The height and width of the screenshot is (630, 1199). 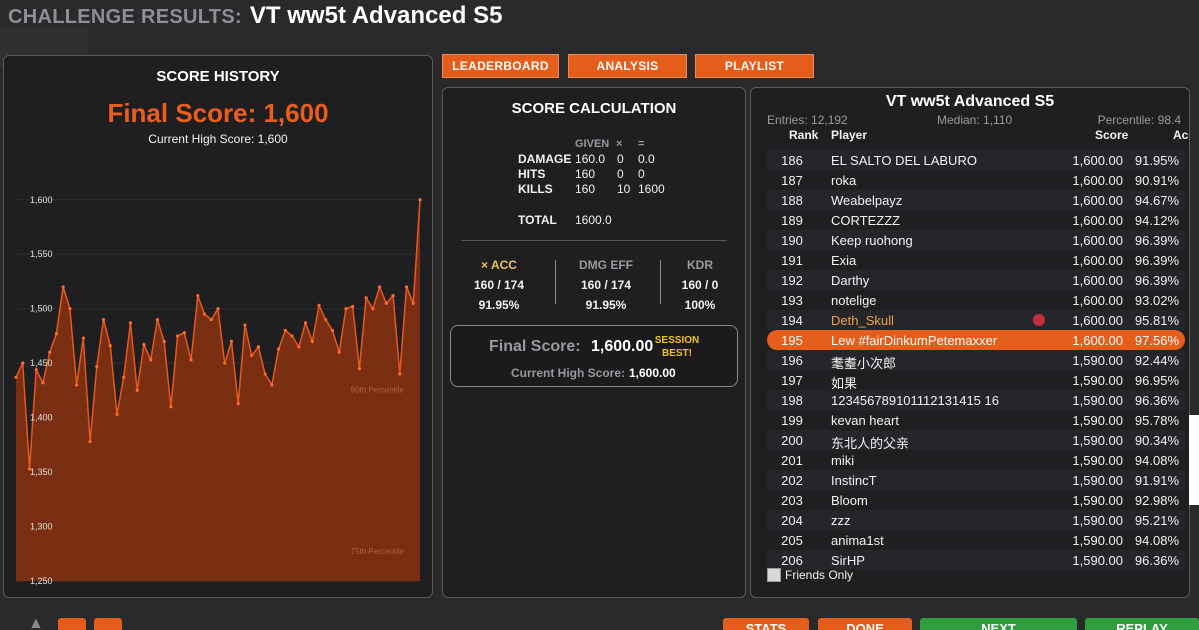 I want to click on row-rank: 192, so click(x=792, y=280).